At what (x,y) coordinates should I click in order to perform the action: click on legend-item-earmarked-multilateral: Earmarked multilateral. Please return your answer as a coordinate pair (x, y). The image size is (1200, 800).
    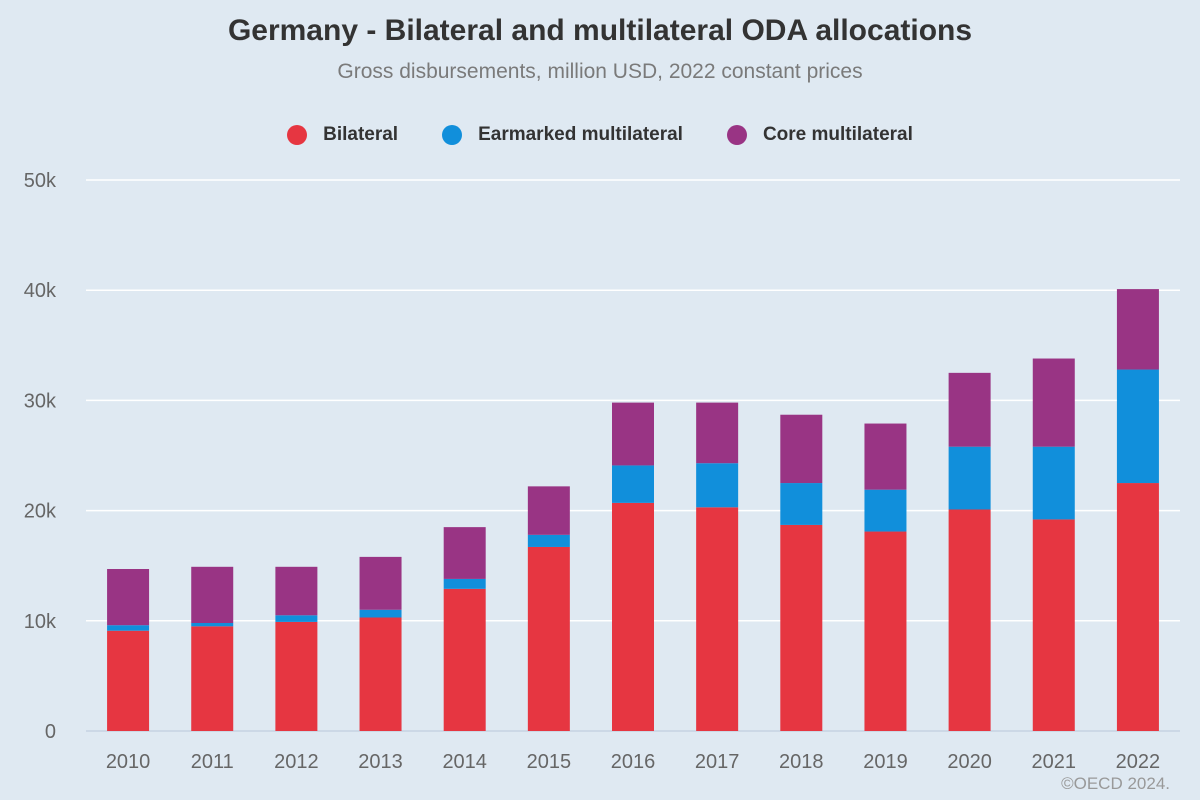
    Looking at the image, I should click on (562, 135).